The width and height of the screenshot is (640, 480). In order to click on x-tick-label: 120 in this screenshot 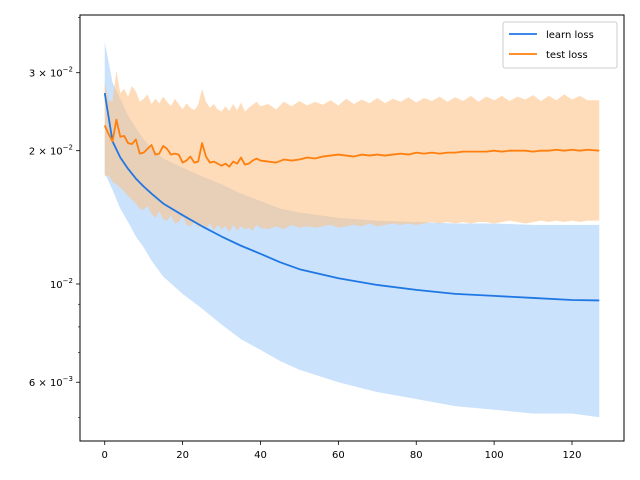, I will do `click(571, 455)`.